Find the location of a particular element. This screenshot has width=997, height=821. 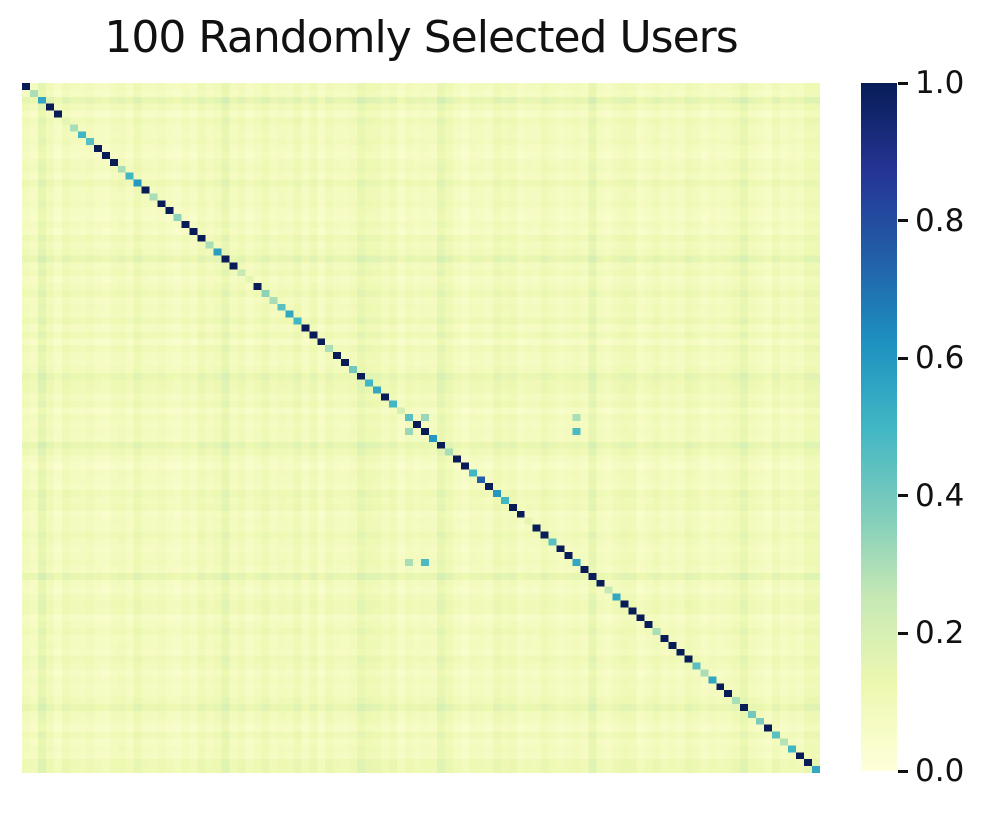

colorbar-canvas is located at coordinates (879, 427).